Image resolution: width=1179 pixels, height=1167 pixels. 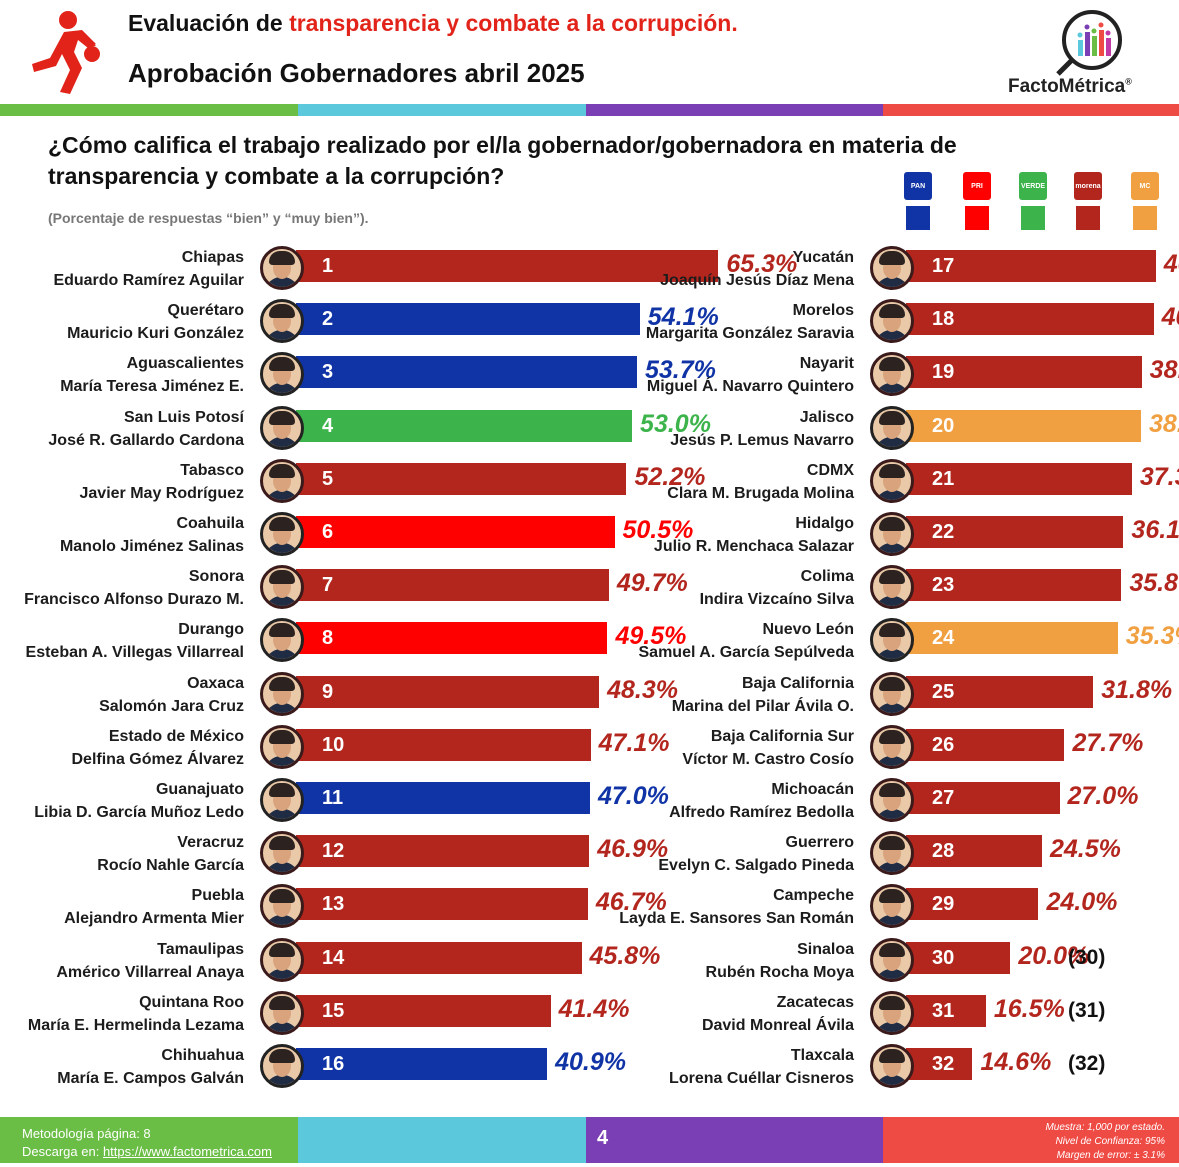 What do you see at coordinates (1171, 264) in the screenshot?
I see `value-label: 40.7%` at bounding box center [1171, 264].